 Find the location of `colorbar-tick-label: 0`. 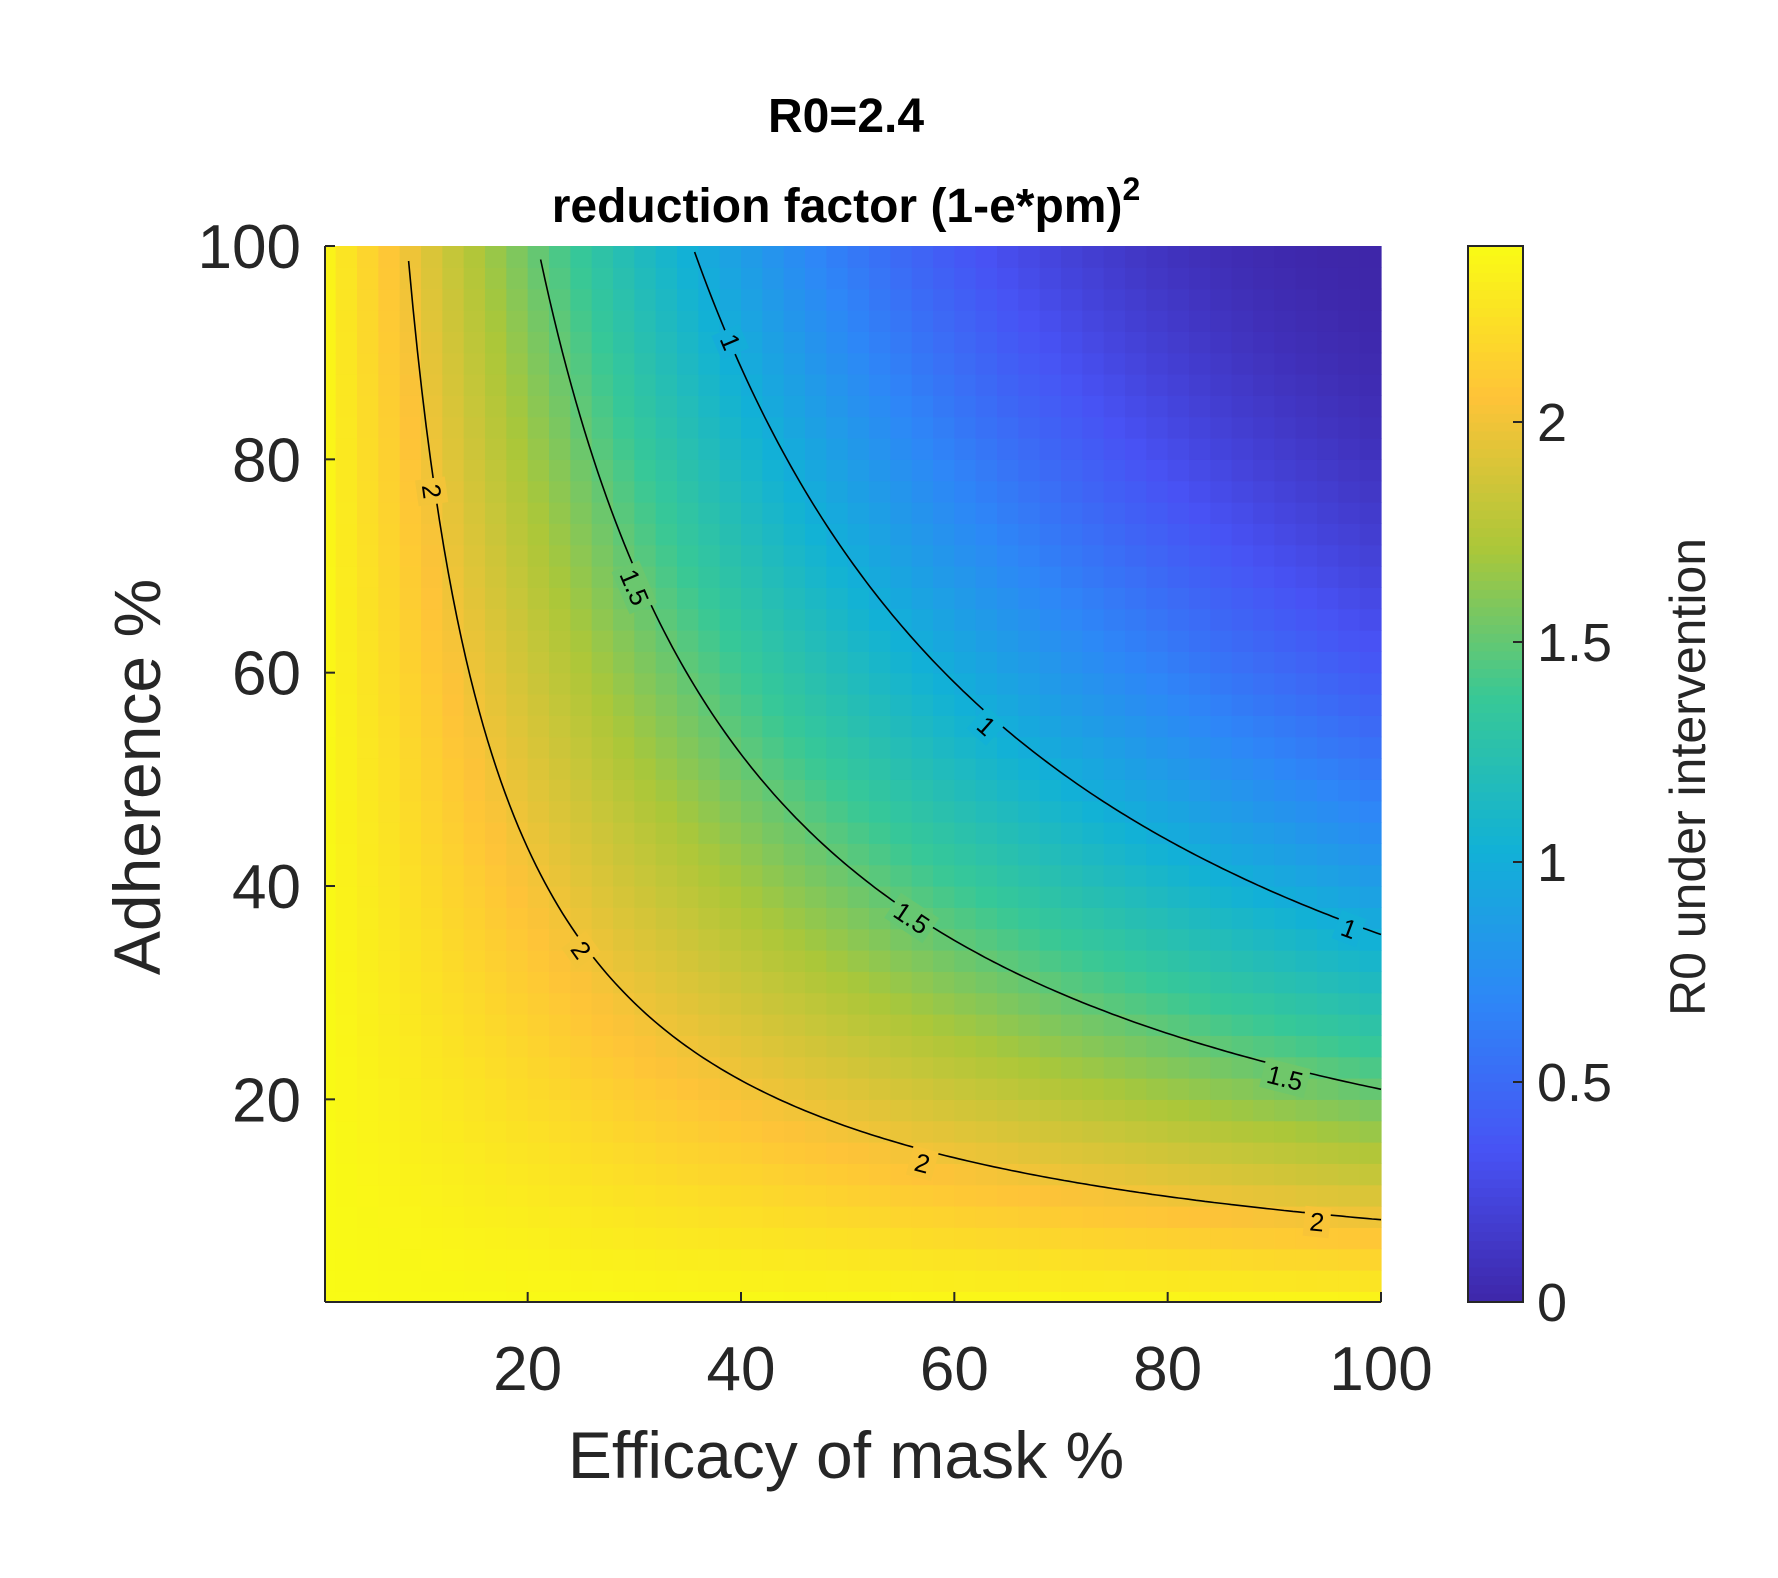

colorbar-tick-label: 0 is located at coordinates (1552, 1303).